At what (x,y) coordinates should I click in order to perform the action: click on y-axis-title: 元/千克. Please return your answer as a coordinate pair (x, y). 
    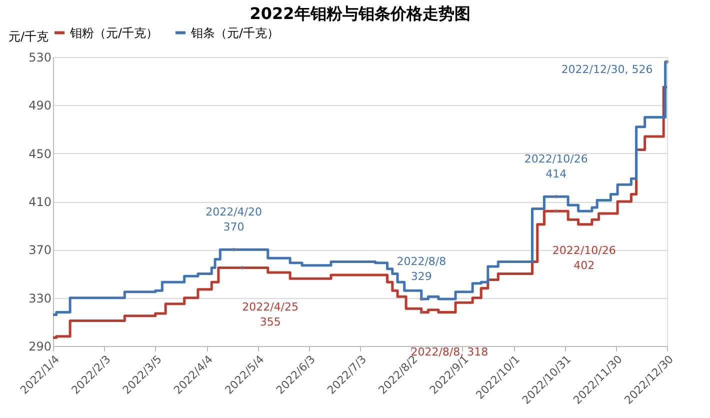
    Looking at the image, I should click on (28, 37).